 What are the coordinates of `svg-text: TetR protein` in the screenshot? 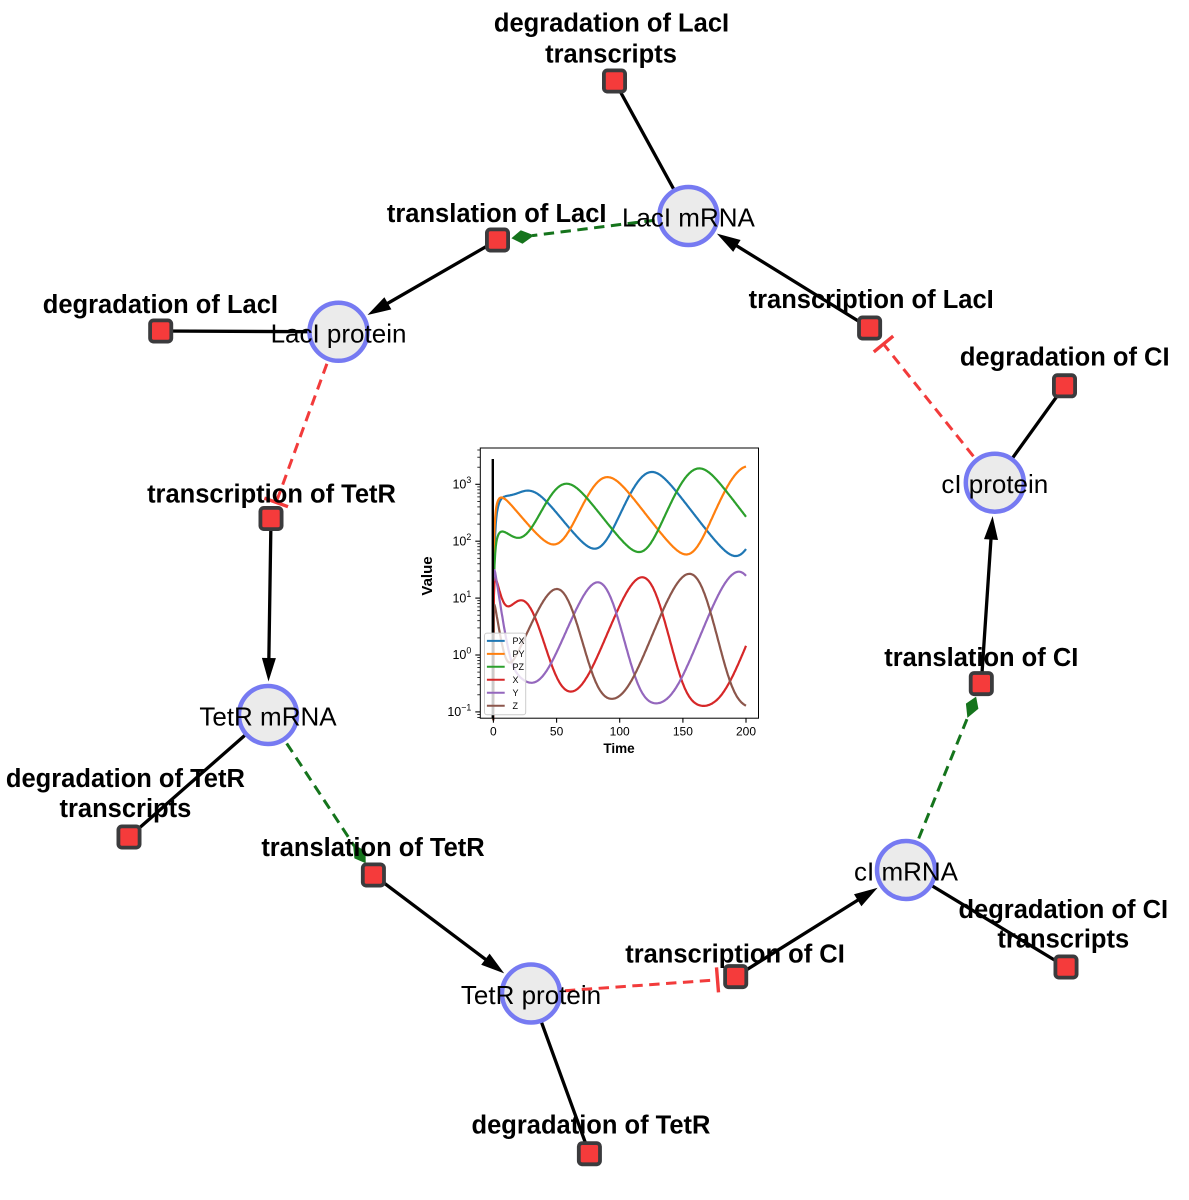 It's located at (531, 995).